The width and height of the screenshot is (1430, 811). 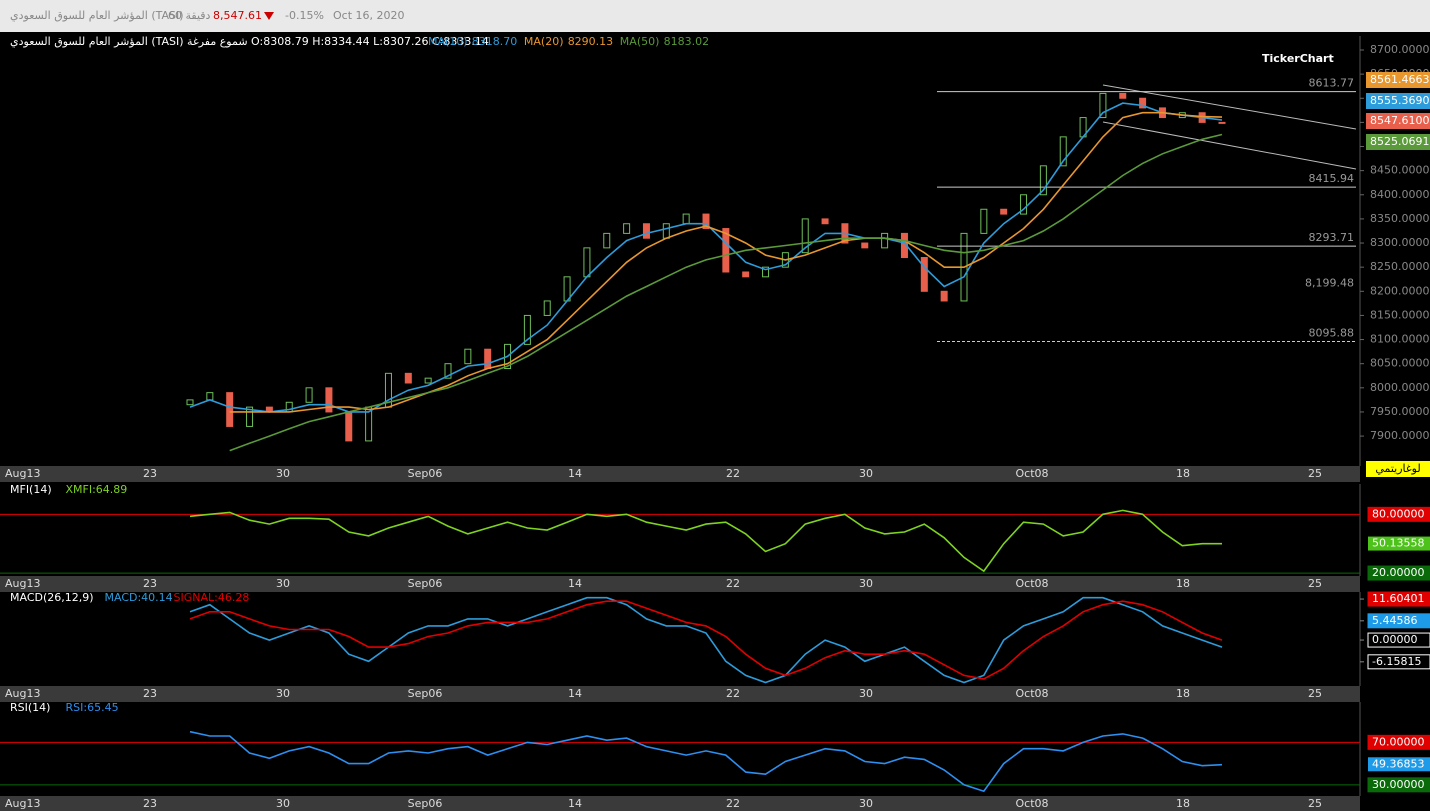 What do you see at coordinates (1332, 333) in the screenshot?
I see `level-label: 8095.88` at bounding box center [1332, 333].